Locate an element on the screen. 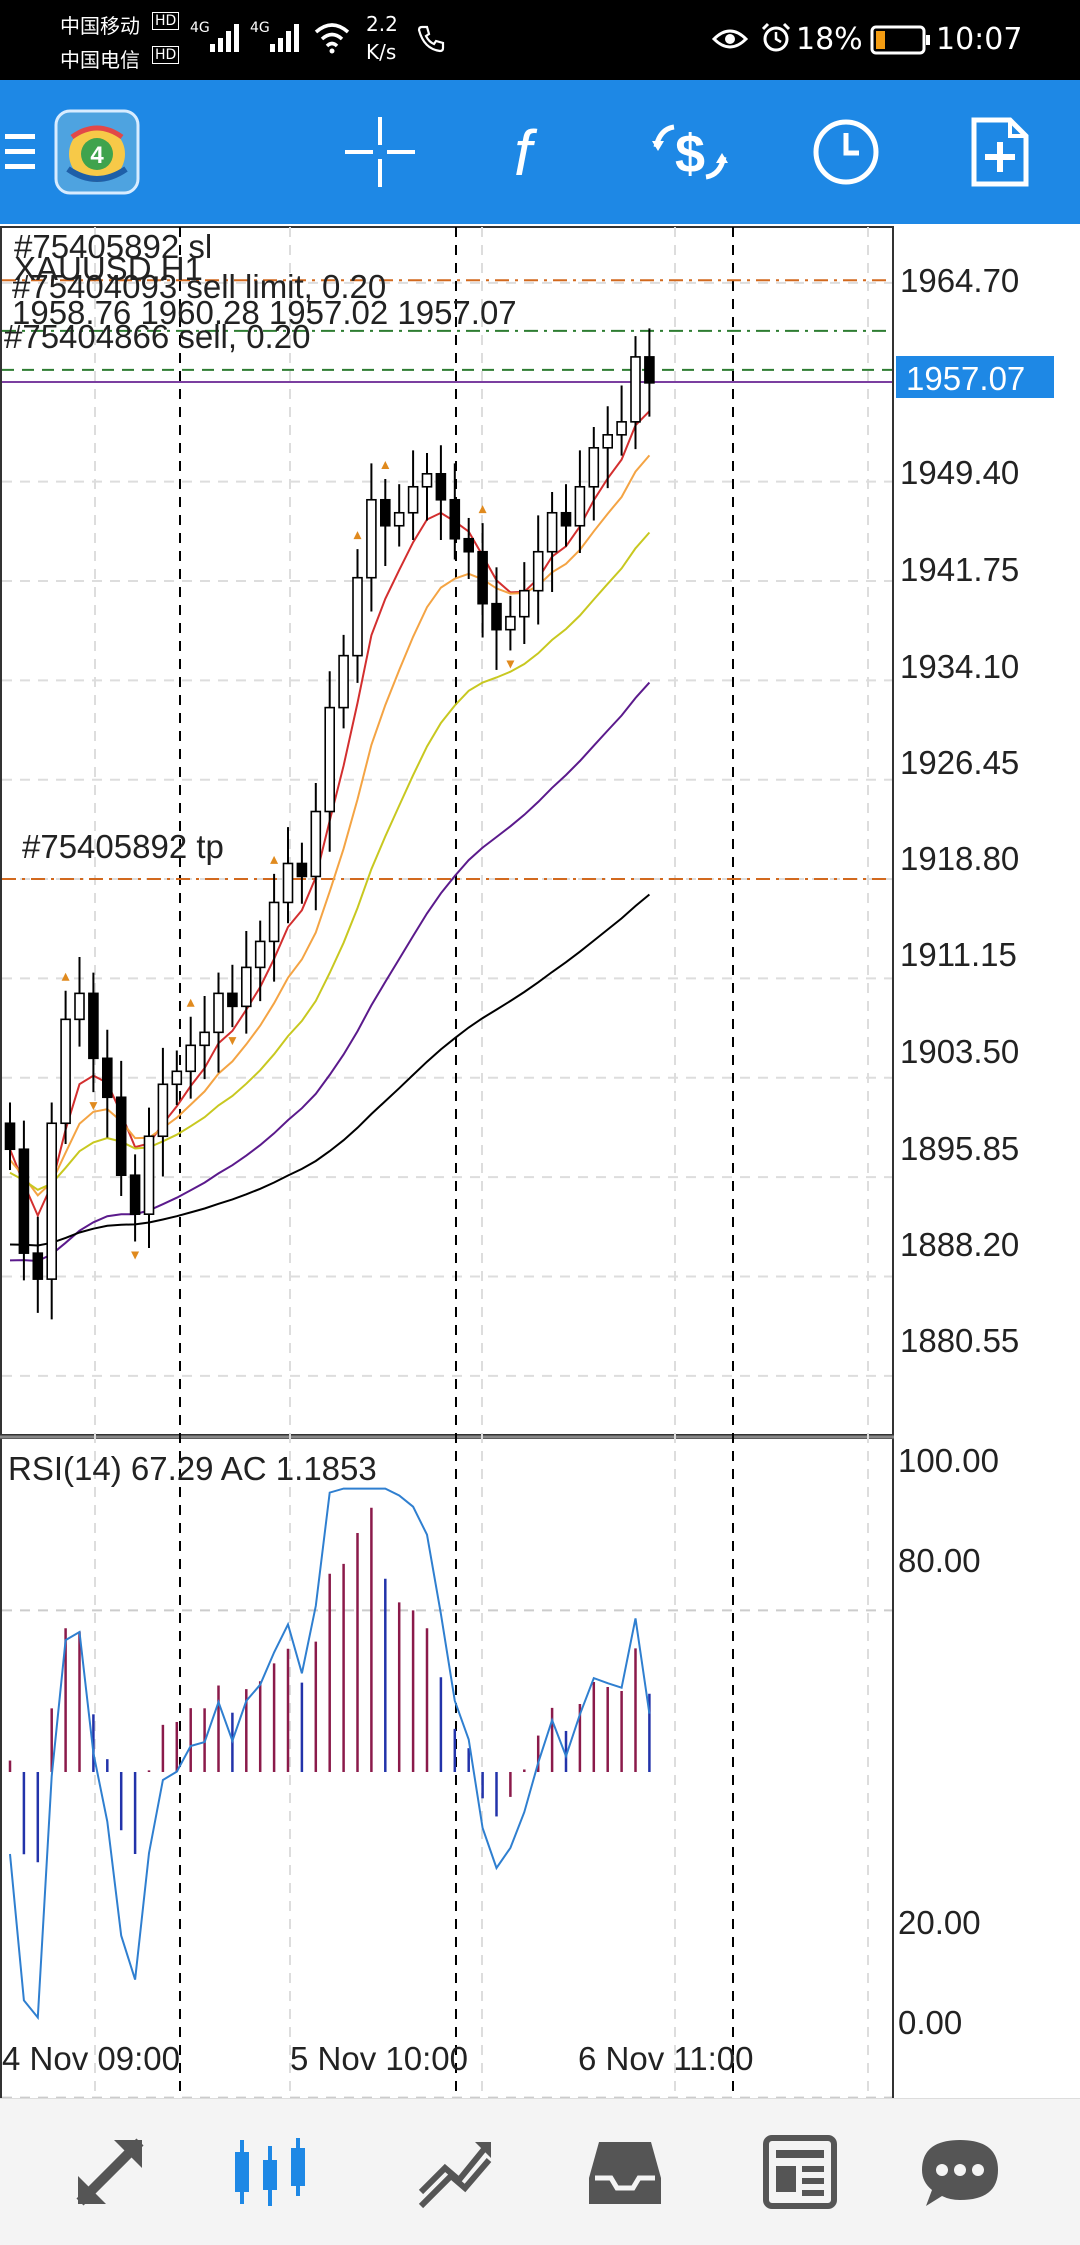  battery-percent: 18% is located at coordinates (829, 39).